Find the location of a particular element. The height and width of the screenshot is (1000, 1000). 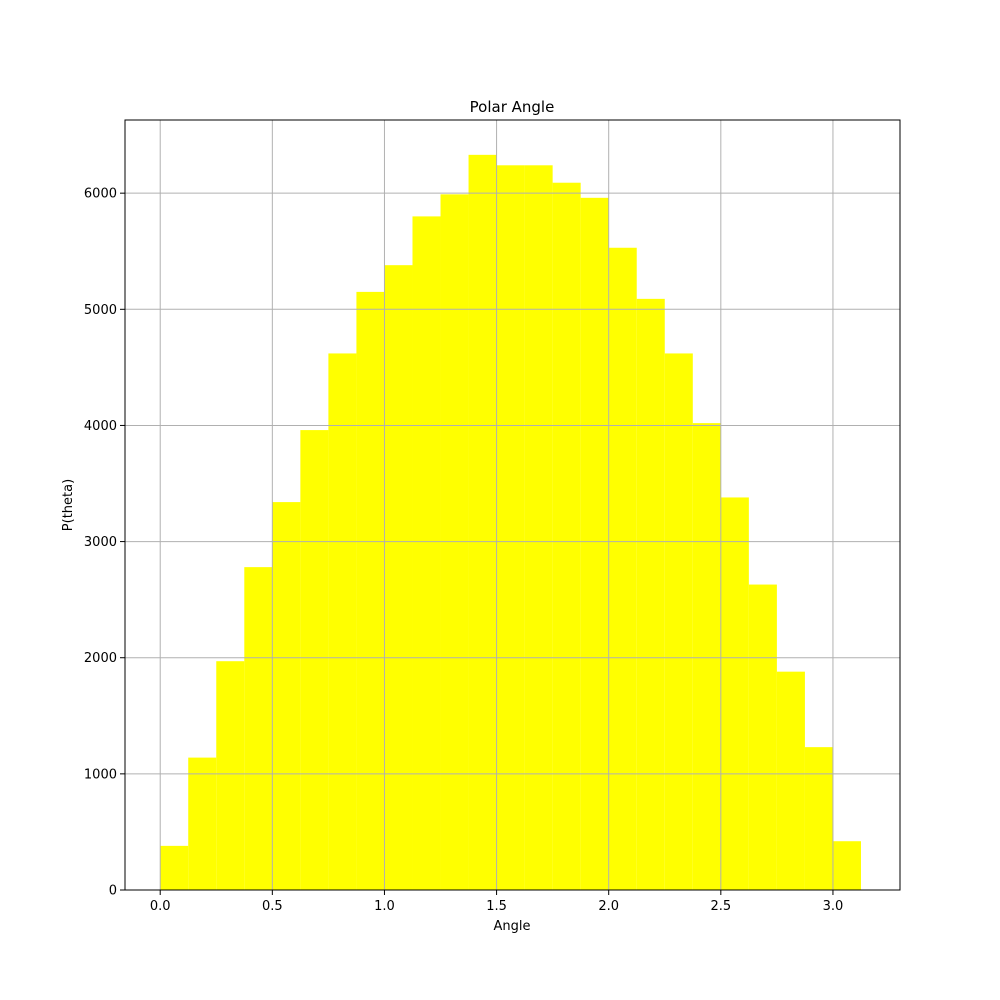

x-tick-label: 1.0 is located at coordinates (384, 906).